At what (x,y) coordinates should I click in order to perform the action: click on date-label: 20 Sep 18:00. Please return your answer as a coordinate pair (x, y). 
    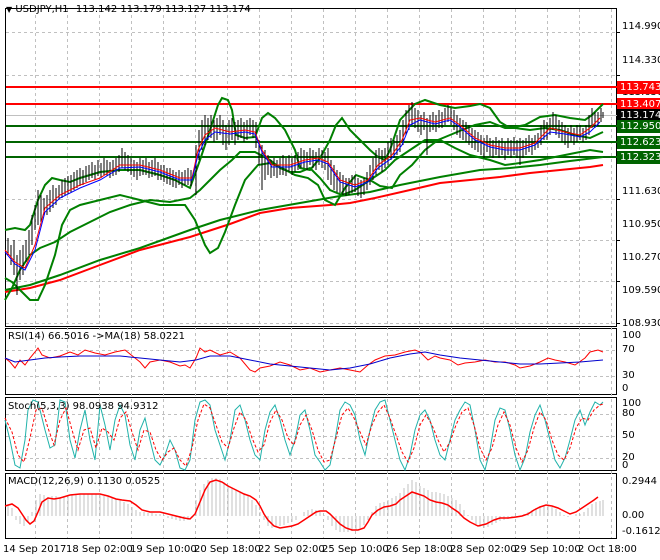
    Looking at the image, I should click on (227, 549).